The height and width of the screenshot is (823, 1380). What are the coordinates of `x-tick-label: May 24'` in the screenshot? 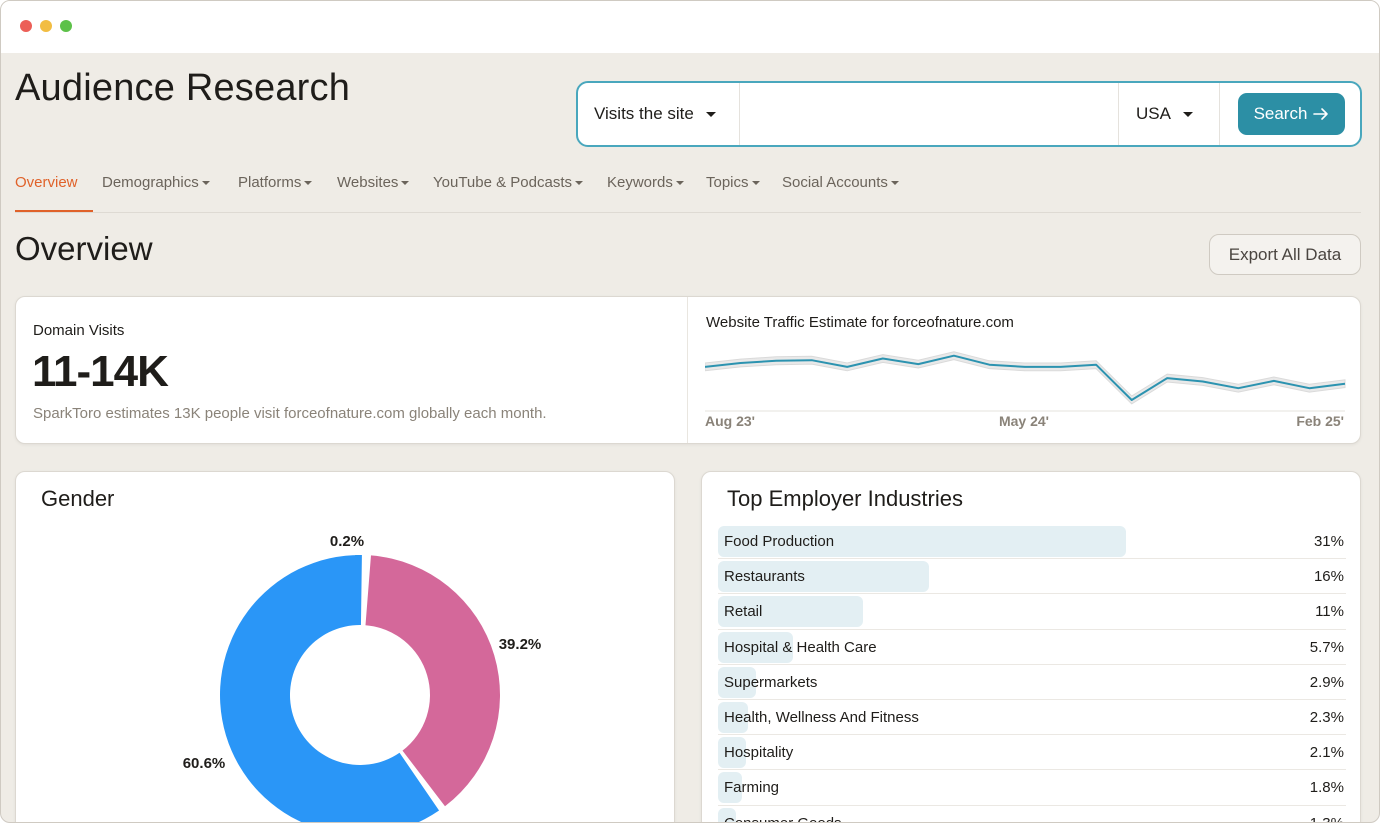 It's located at (1024, 421).